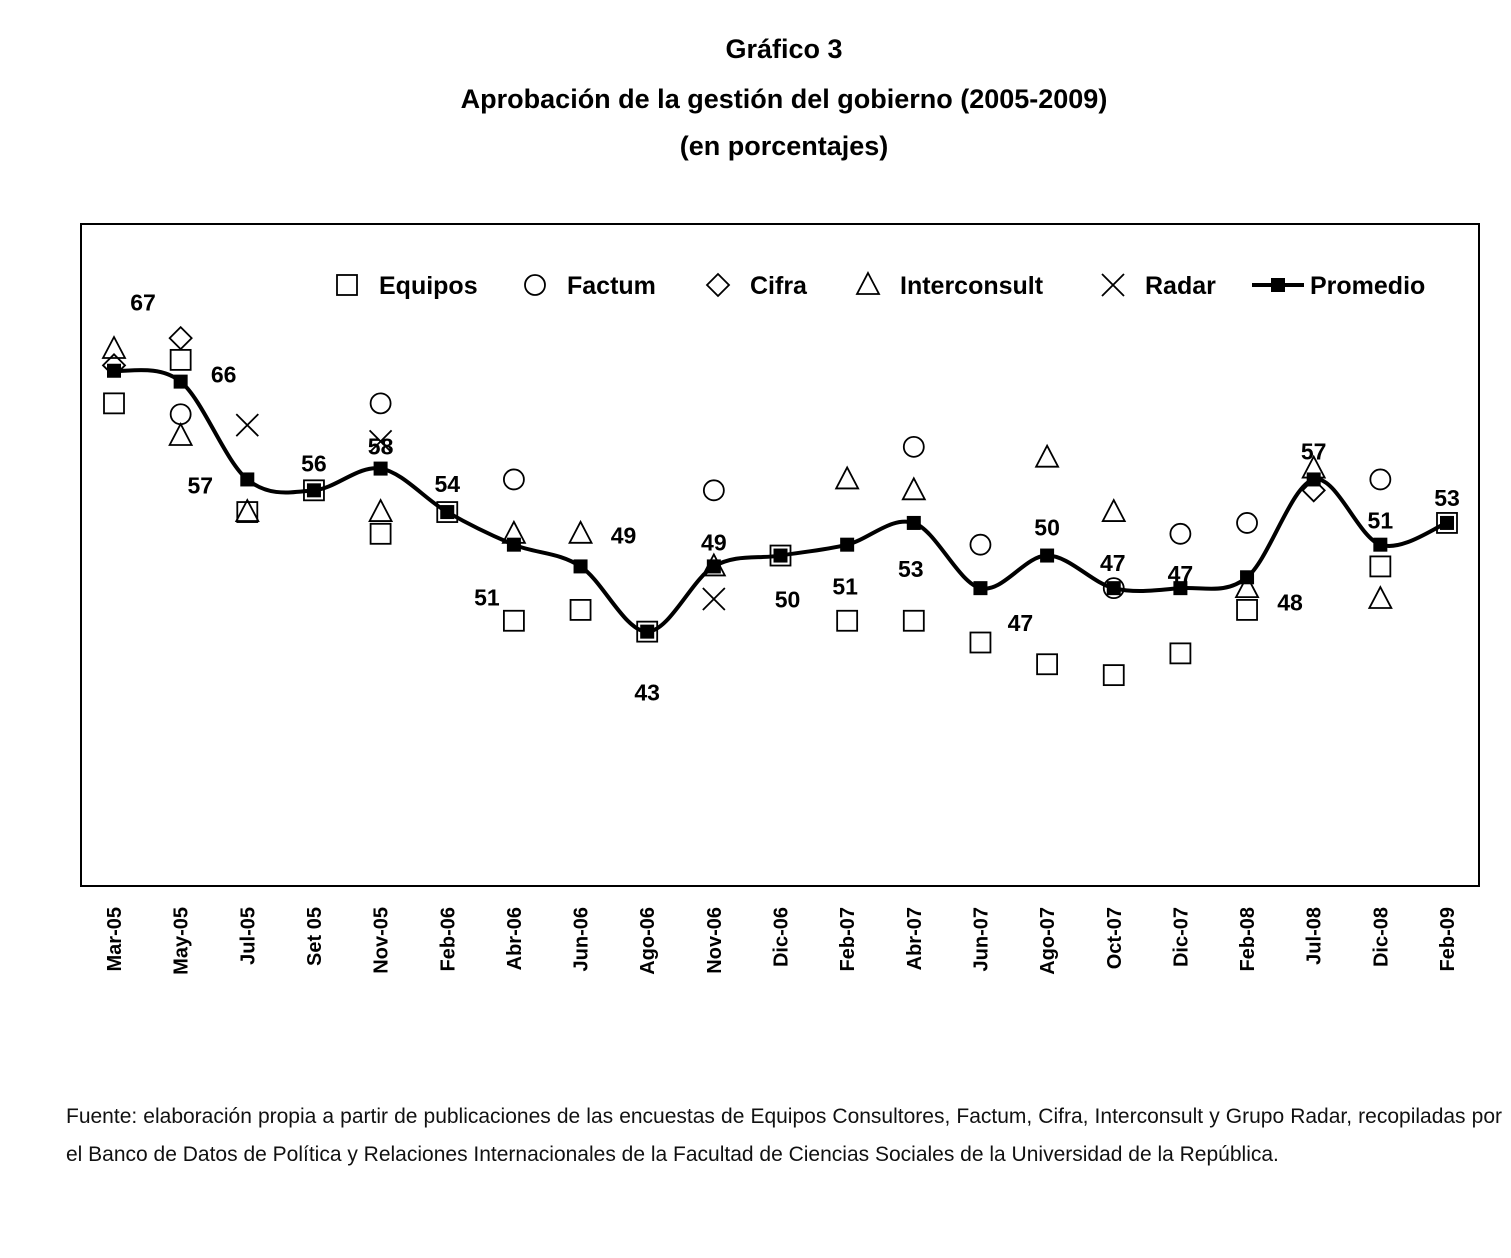 Image resolution: width=1511 pixels, height=1258 pixels. What do you see at coordinates (915, 938) in the screenshot?
I see `x-tick-label: Abr-07` at bounding box center [915, 938].